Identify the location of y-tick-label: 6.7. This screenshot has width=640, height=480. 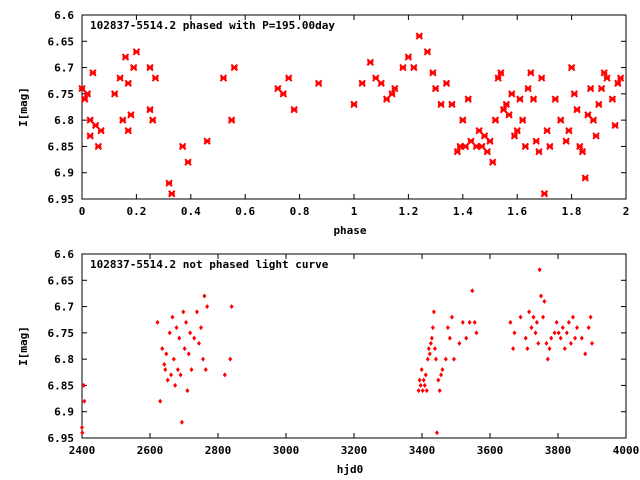
(64, 68).